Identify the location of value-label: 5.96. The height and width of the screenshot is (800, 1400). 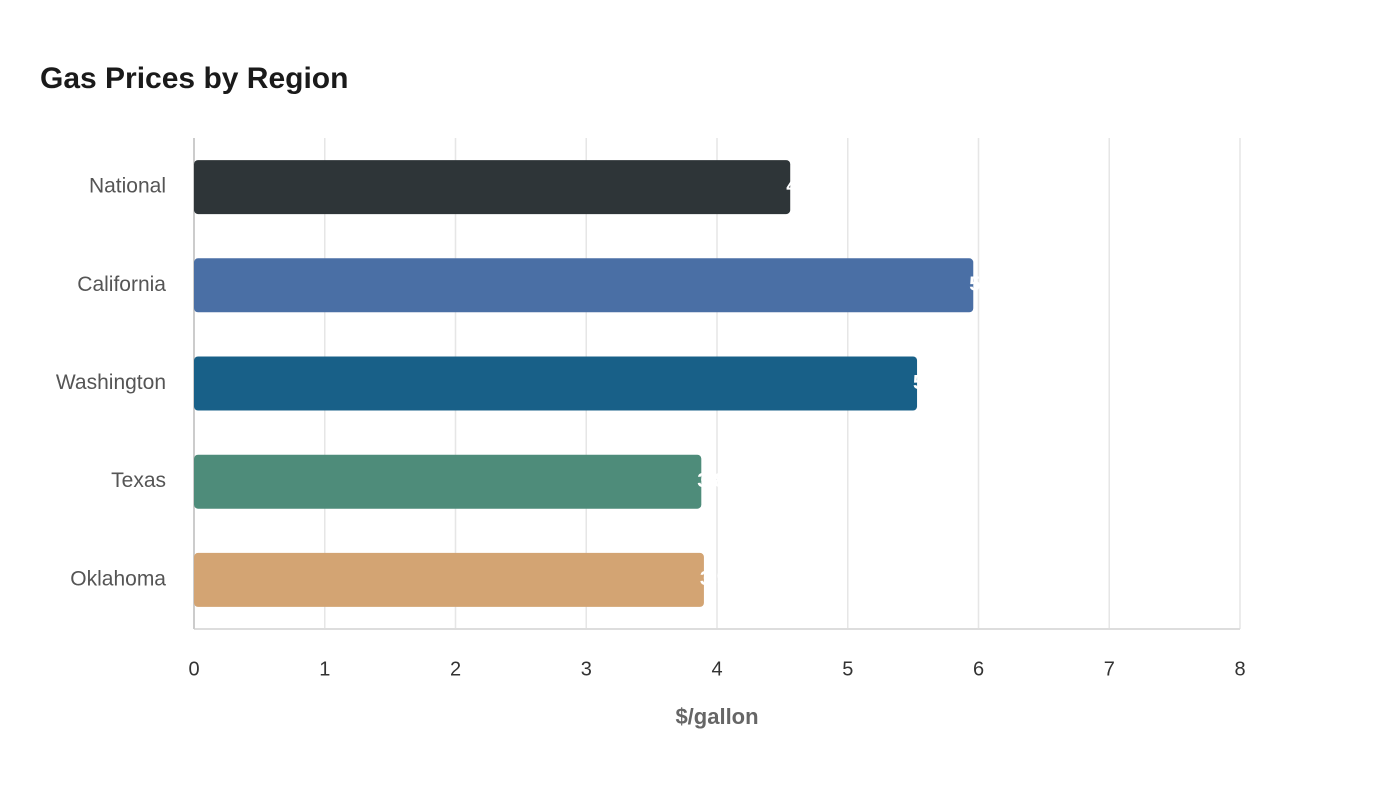
(988, 285).